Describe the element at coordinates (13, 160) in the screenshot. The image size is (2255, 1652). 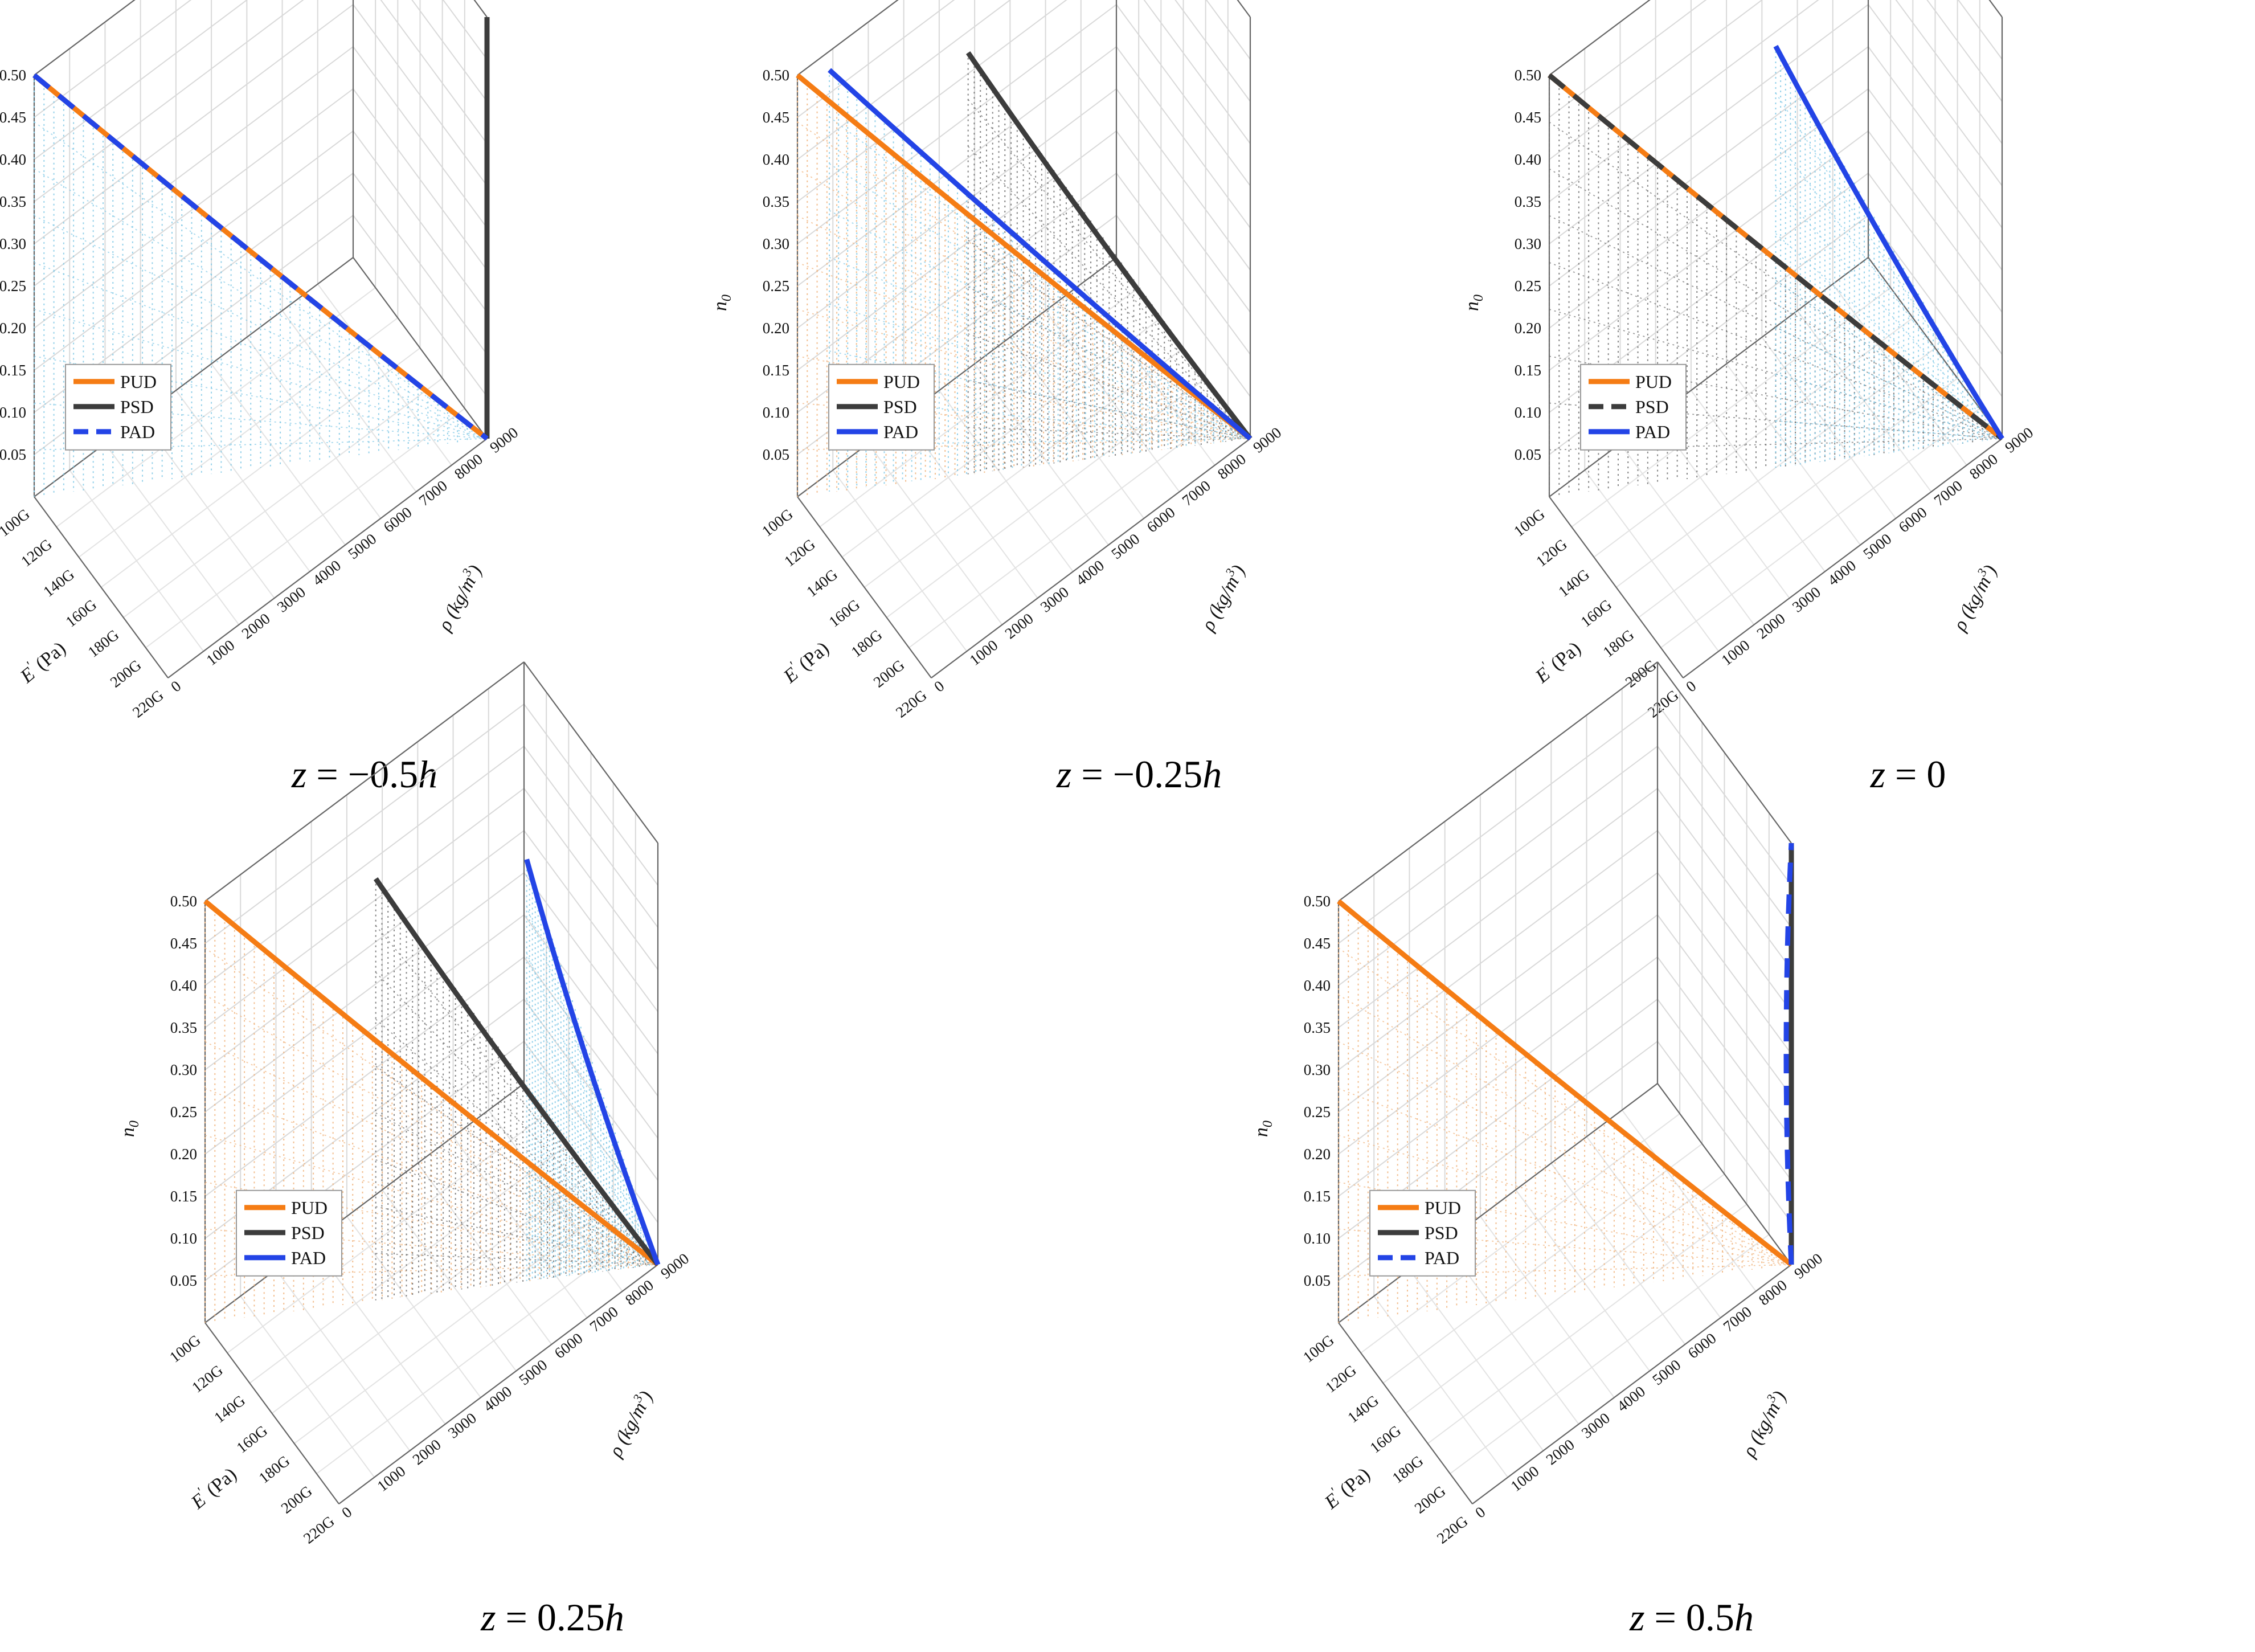
I see `z-tick-label: 0.40` at that location.